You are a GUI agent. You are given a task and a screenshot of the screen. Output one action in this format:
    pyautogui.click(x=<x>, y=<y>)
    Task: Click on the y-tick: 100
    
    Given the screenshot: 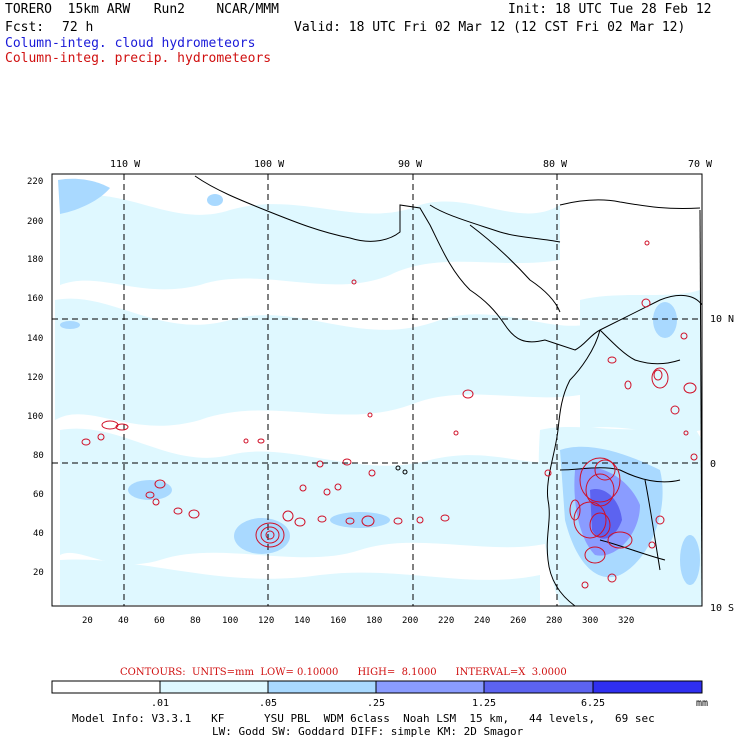 What is the action you would take?
    pyautogui.click(x=35, y=417)
    